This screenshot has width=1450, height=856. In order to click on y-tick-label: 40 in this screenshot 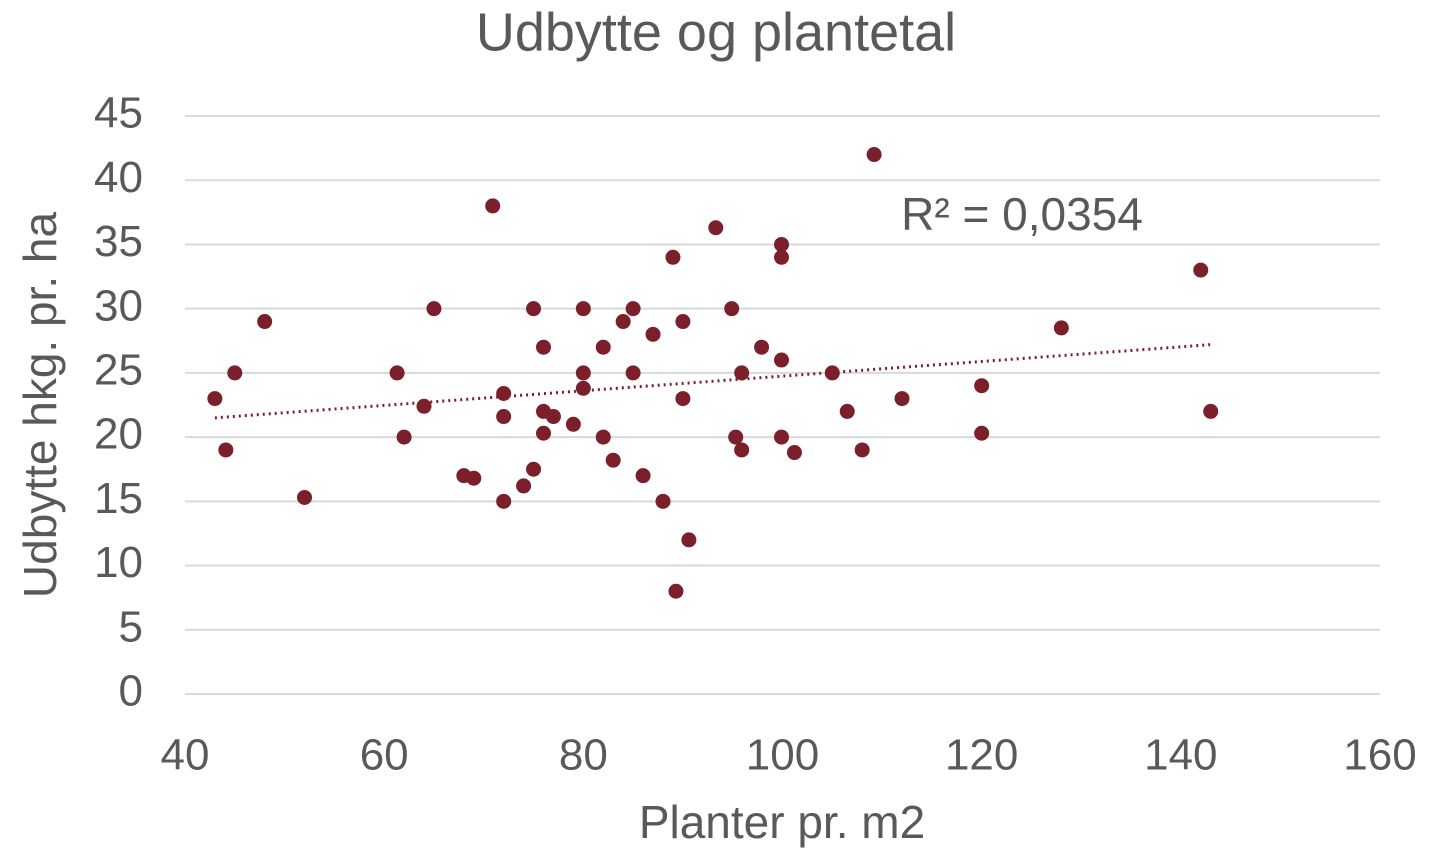, I will do `click(118, 177)`.